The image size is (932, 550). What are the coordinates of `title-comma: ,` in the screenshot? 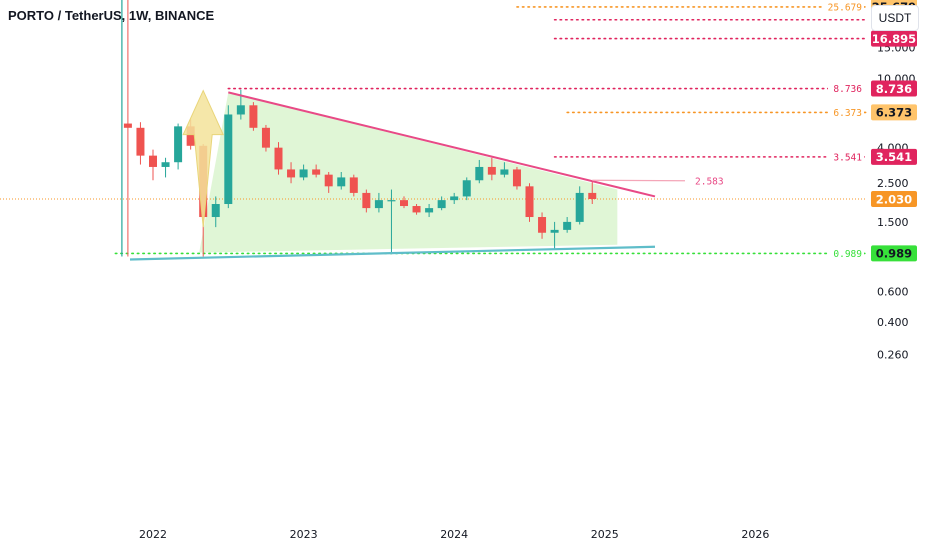 It's located at (125, 15).